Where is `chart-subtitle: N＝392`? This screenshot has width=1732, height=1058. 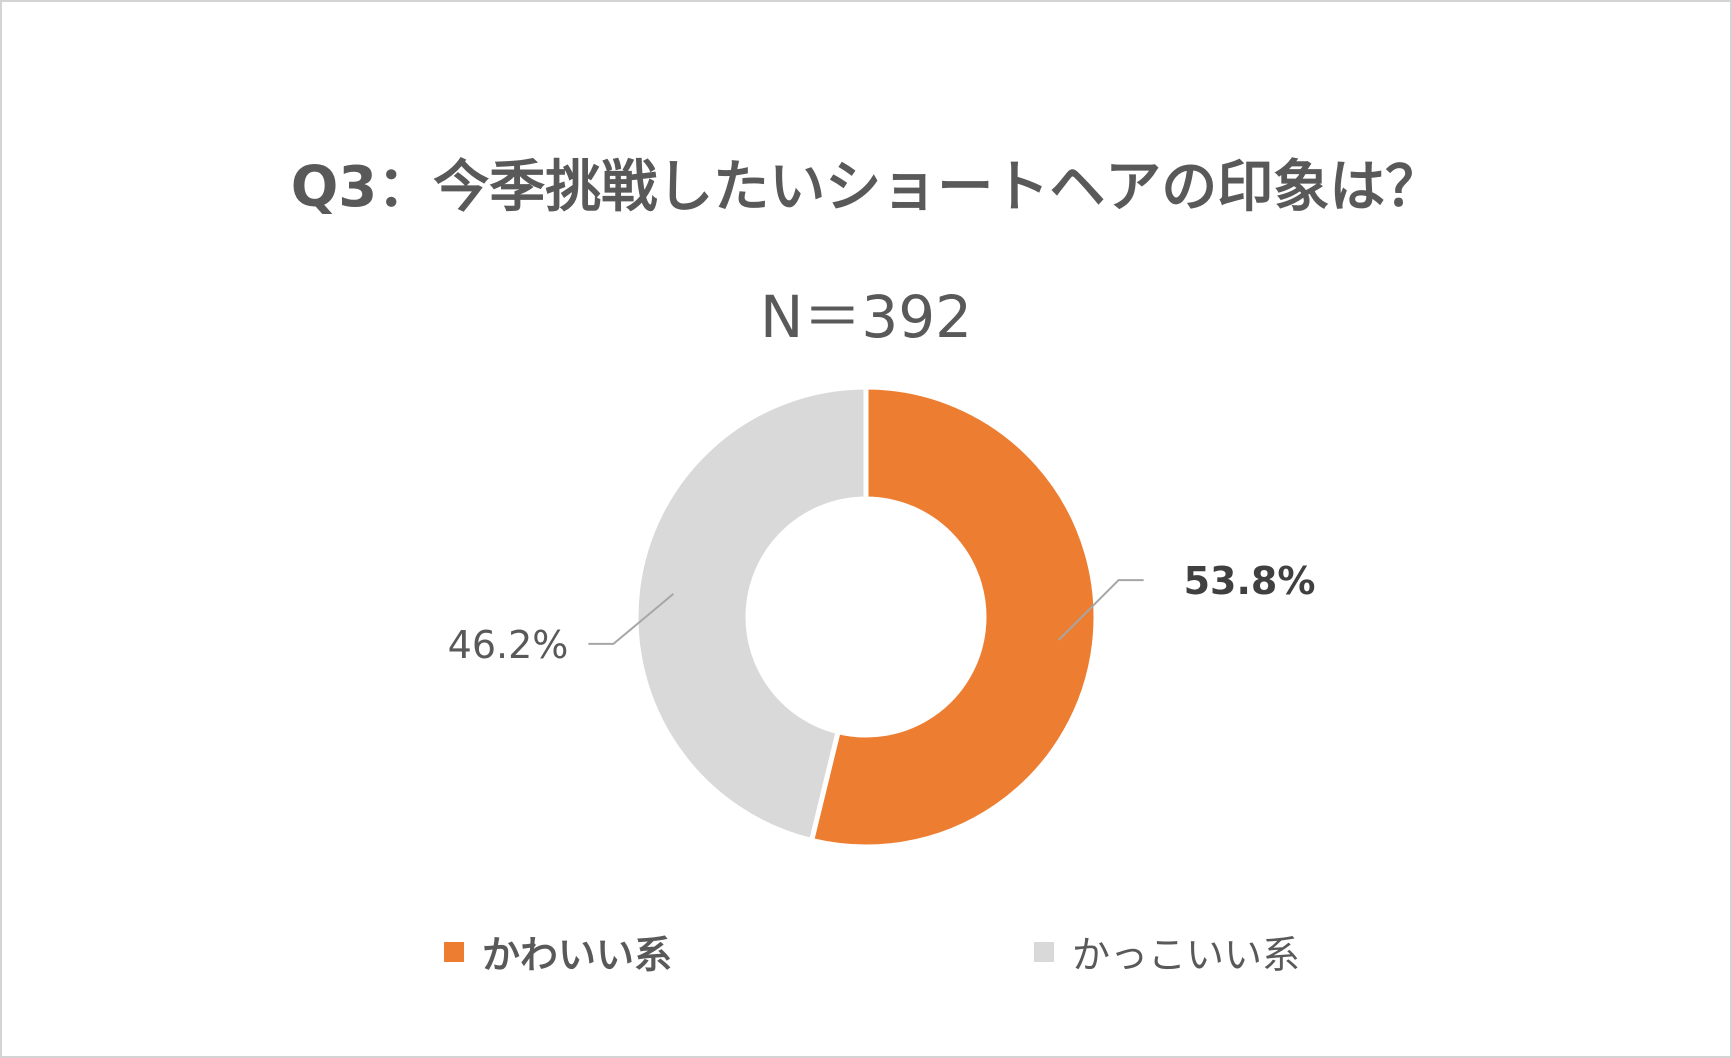
chart-subtitle: N＝392 is located at coordinates (866, 317).